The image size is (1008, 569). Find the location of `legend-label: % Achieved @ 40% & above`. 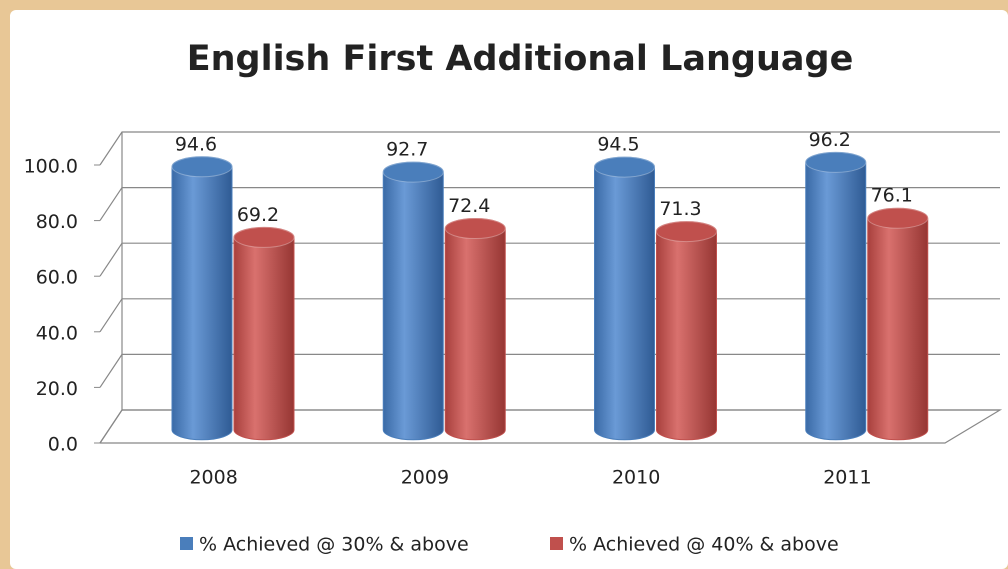

legend-label: % Achieved @ 40% & above is located at coordinates (704, 545).